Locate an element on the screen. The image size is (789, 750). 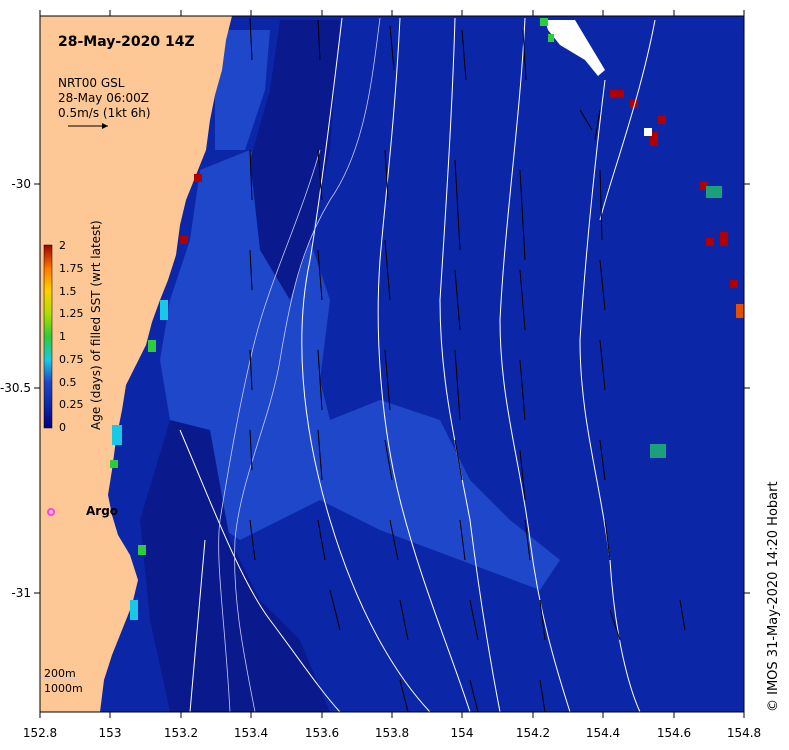
argo-label: Argo is located at coordinates (102, 511).